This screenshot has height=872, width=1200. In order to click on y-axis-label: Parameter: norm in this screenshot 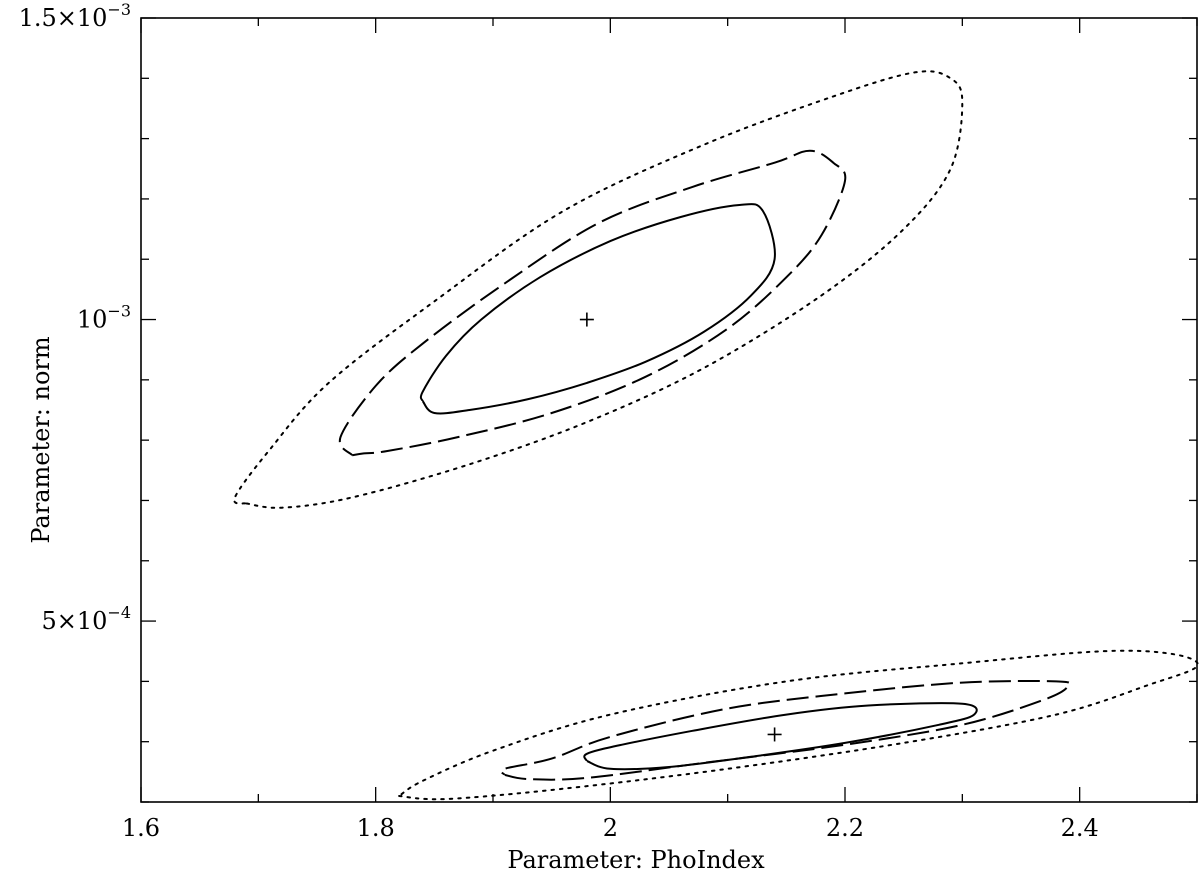, I will do `click(41, 440)`.